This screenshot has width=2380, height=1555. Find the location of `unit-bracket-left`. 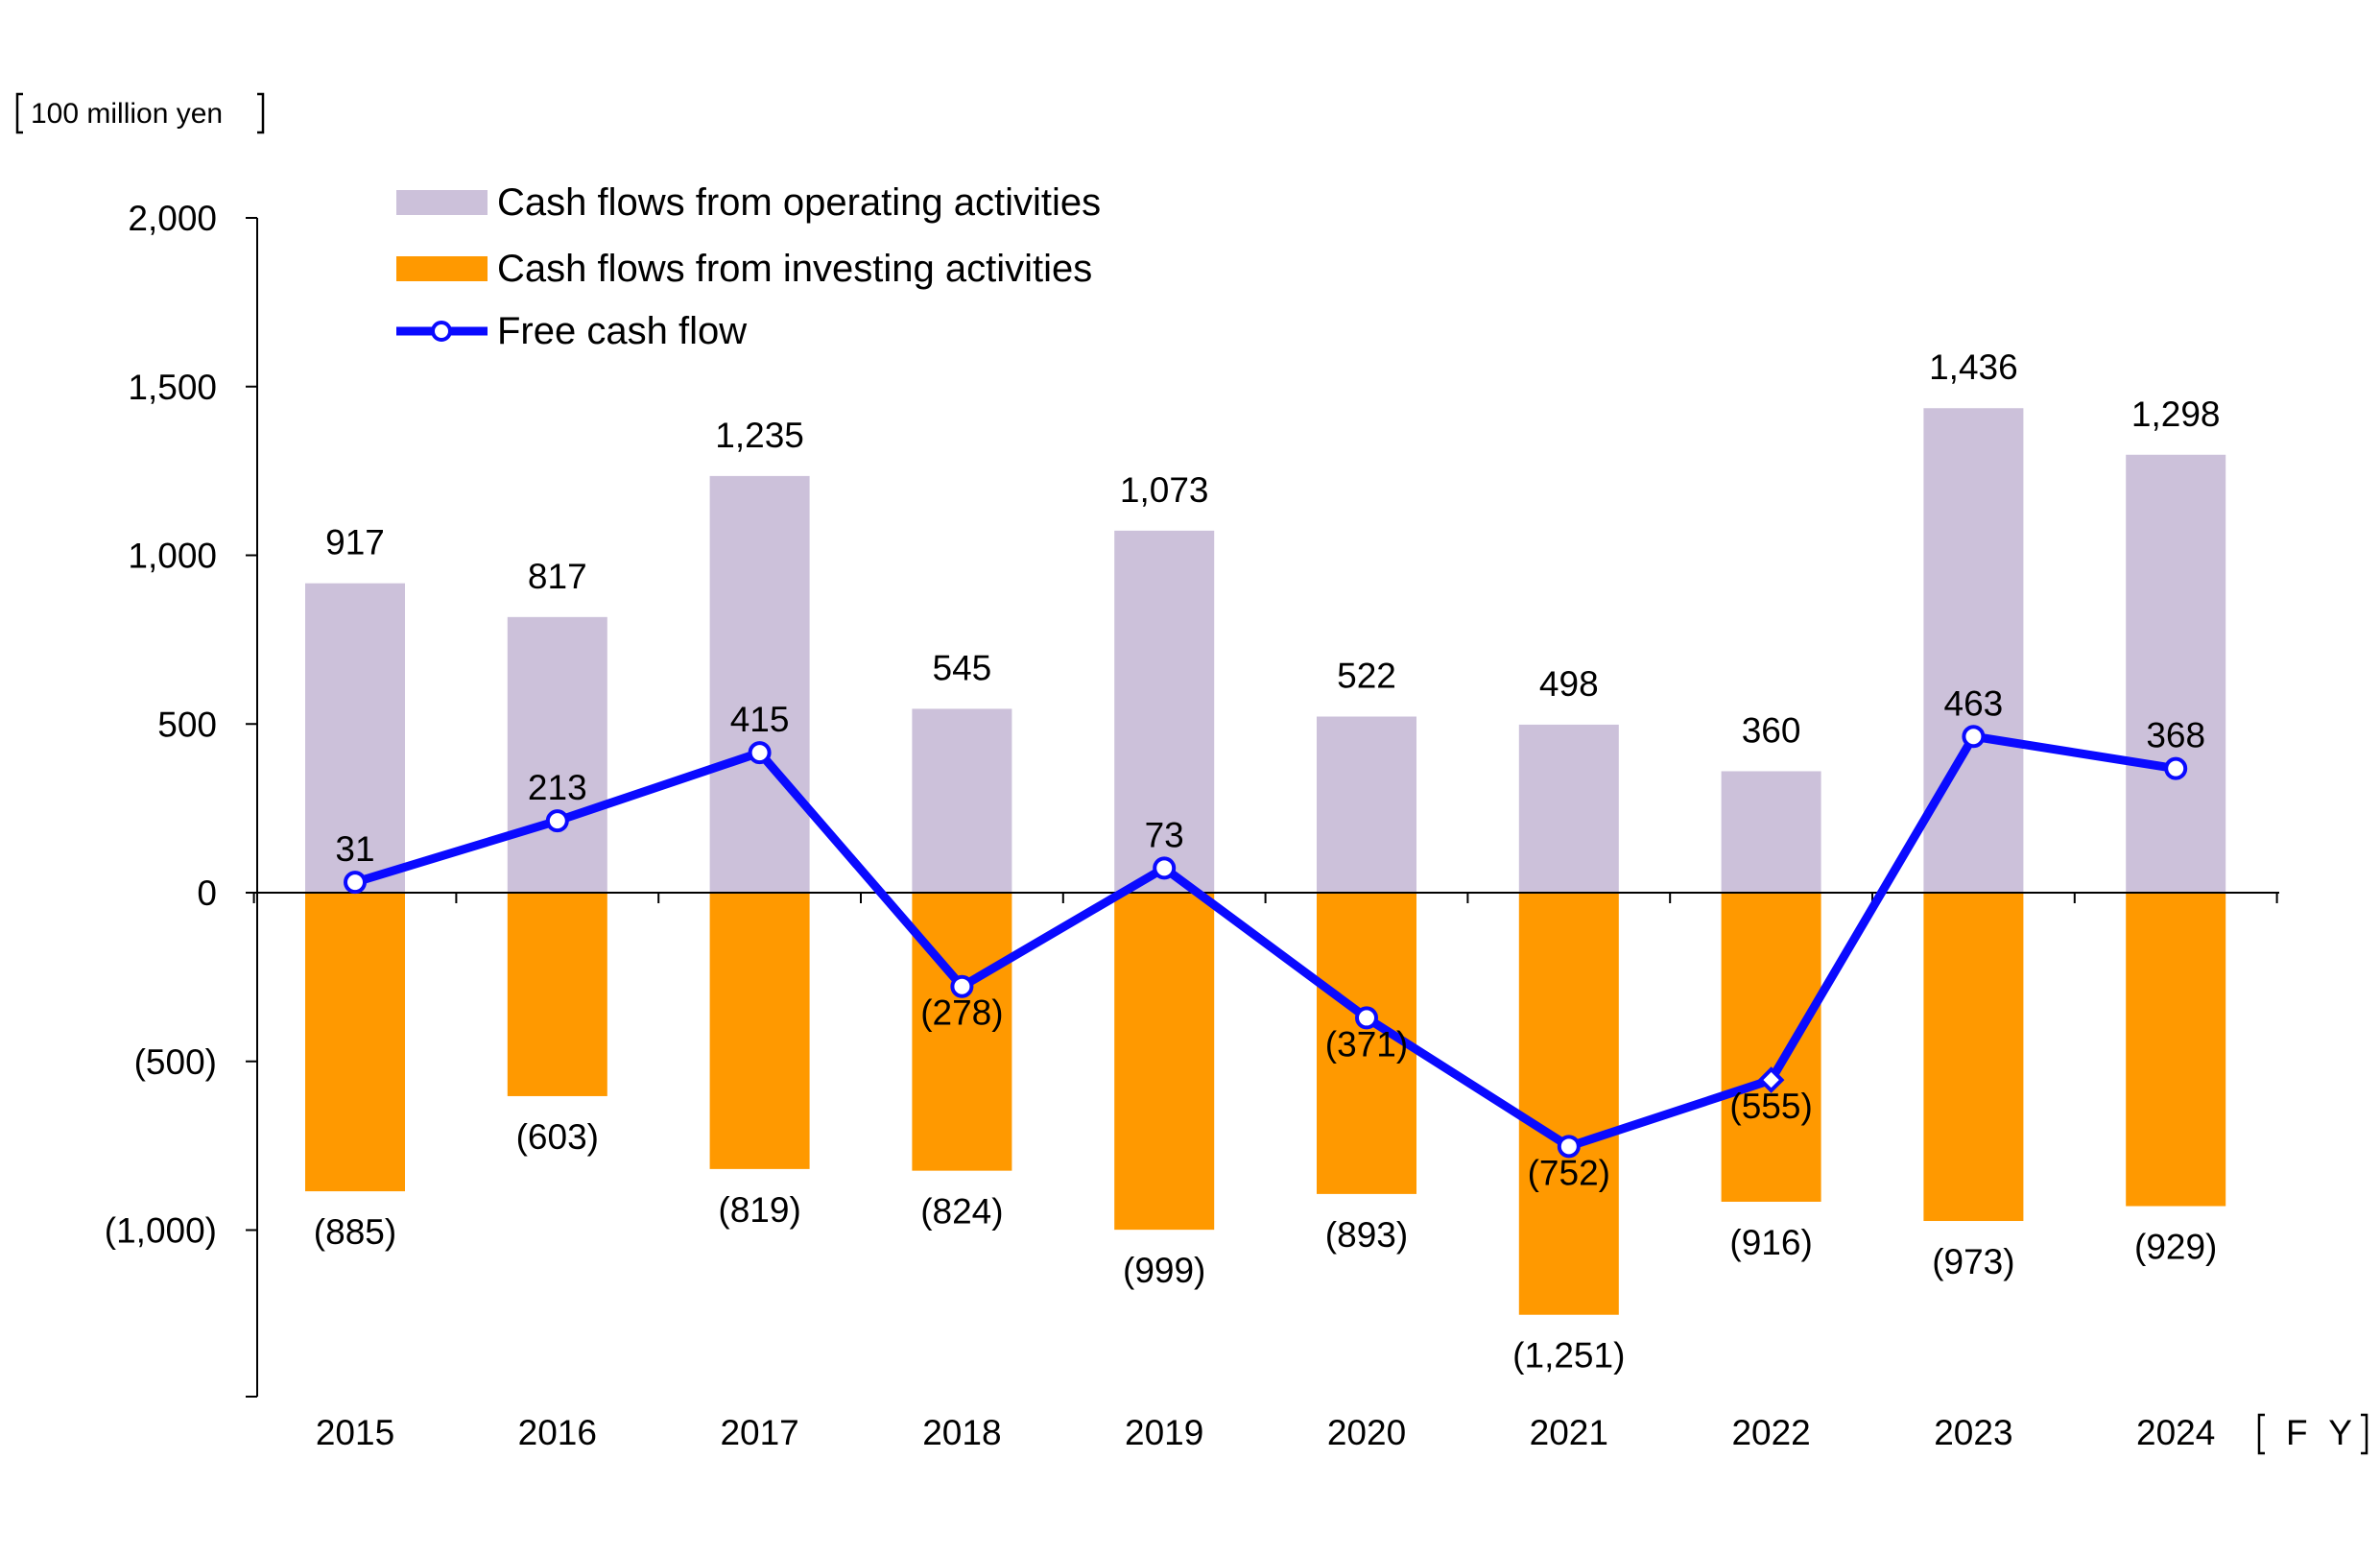

unit-bracket-left is located at coordinates (19, 113).